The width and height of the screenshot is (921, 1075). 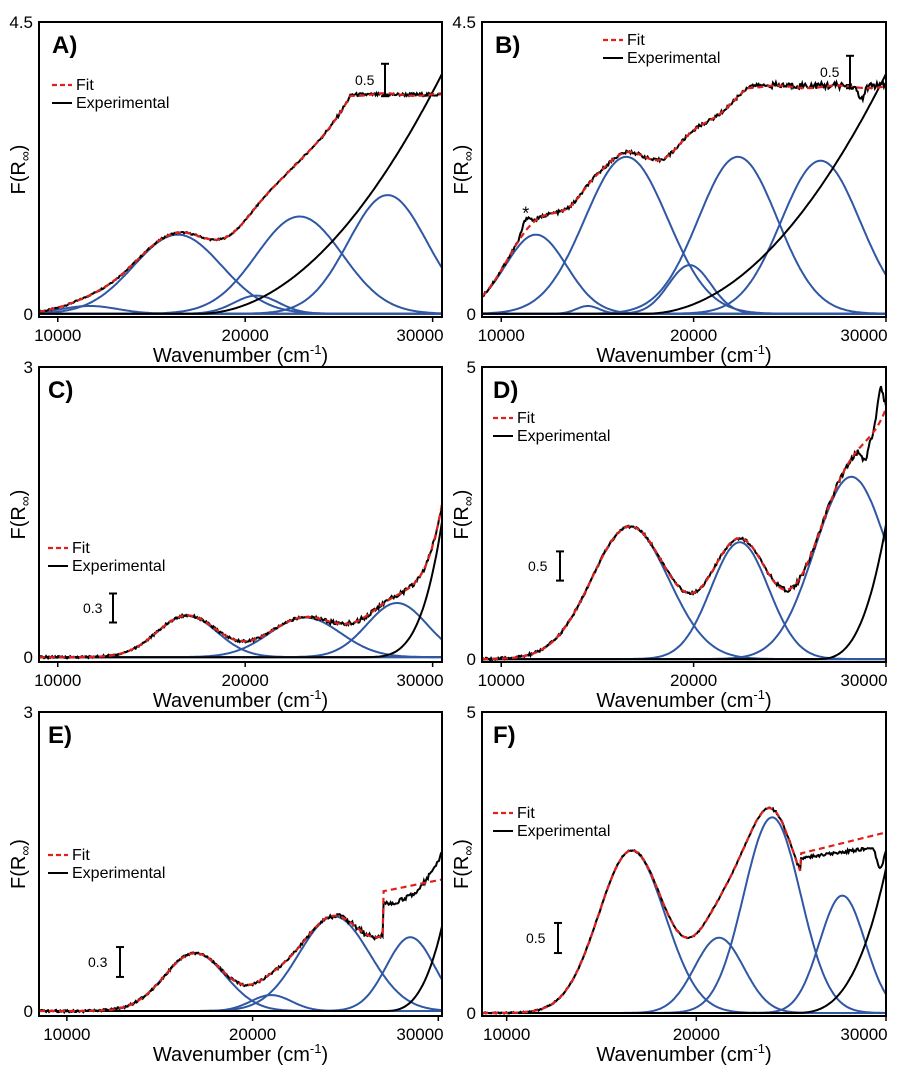 I want to click on y-tick-label: 4.5, so click(x=464, y=22).